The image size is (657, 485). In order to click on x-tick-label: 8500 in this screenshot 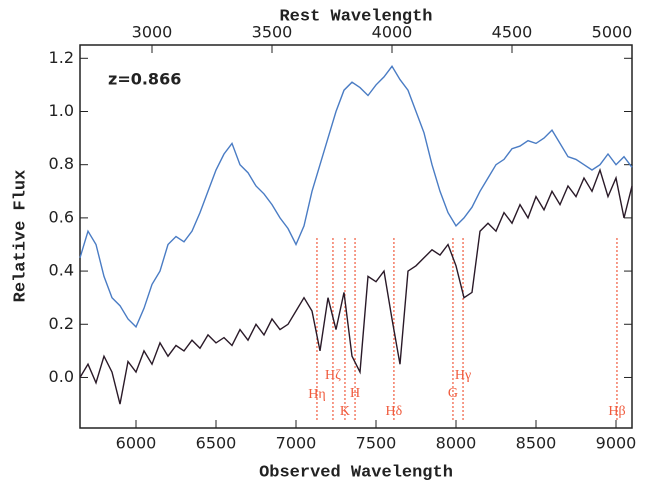, I will do `click(536, 443)`.